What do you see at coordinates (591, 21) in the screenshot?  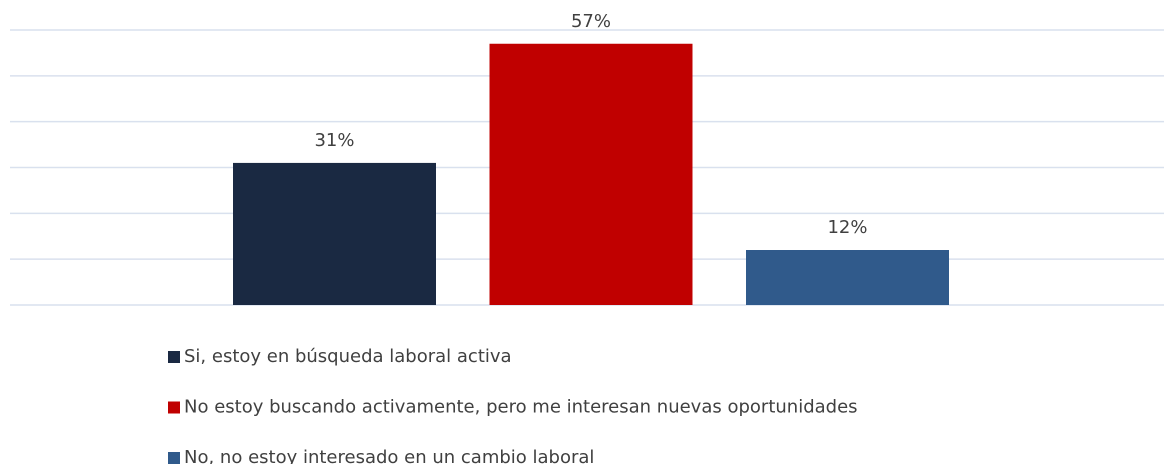 I see `value-label: 57%` at bounding box center [591, 21].